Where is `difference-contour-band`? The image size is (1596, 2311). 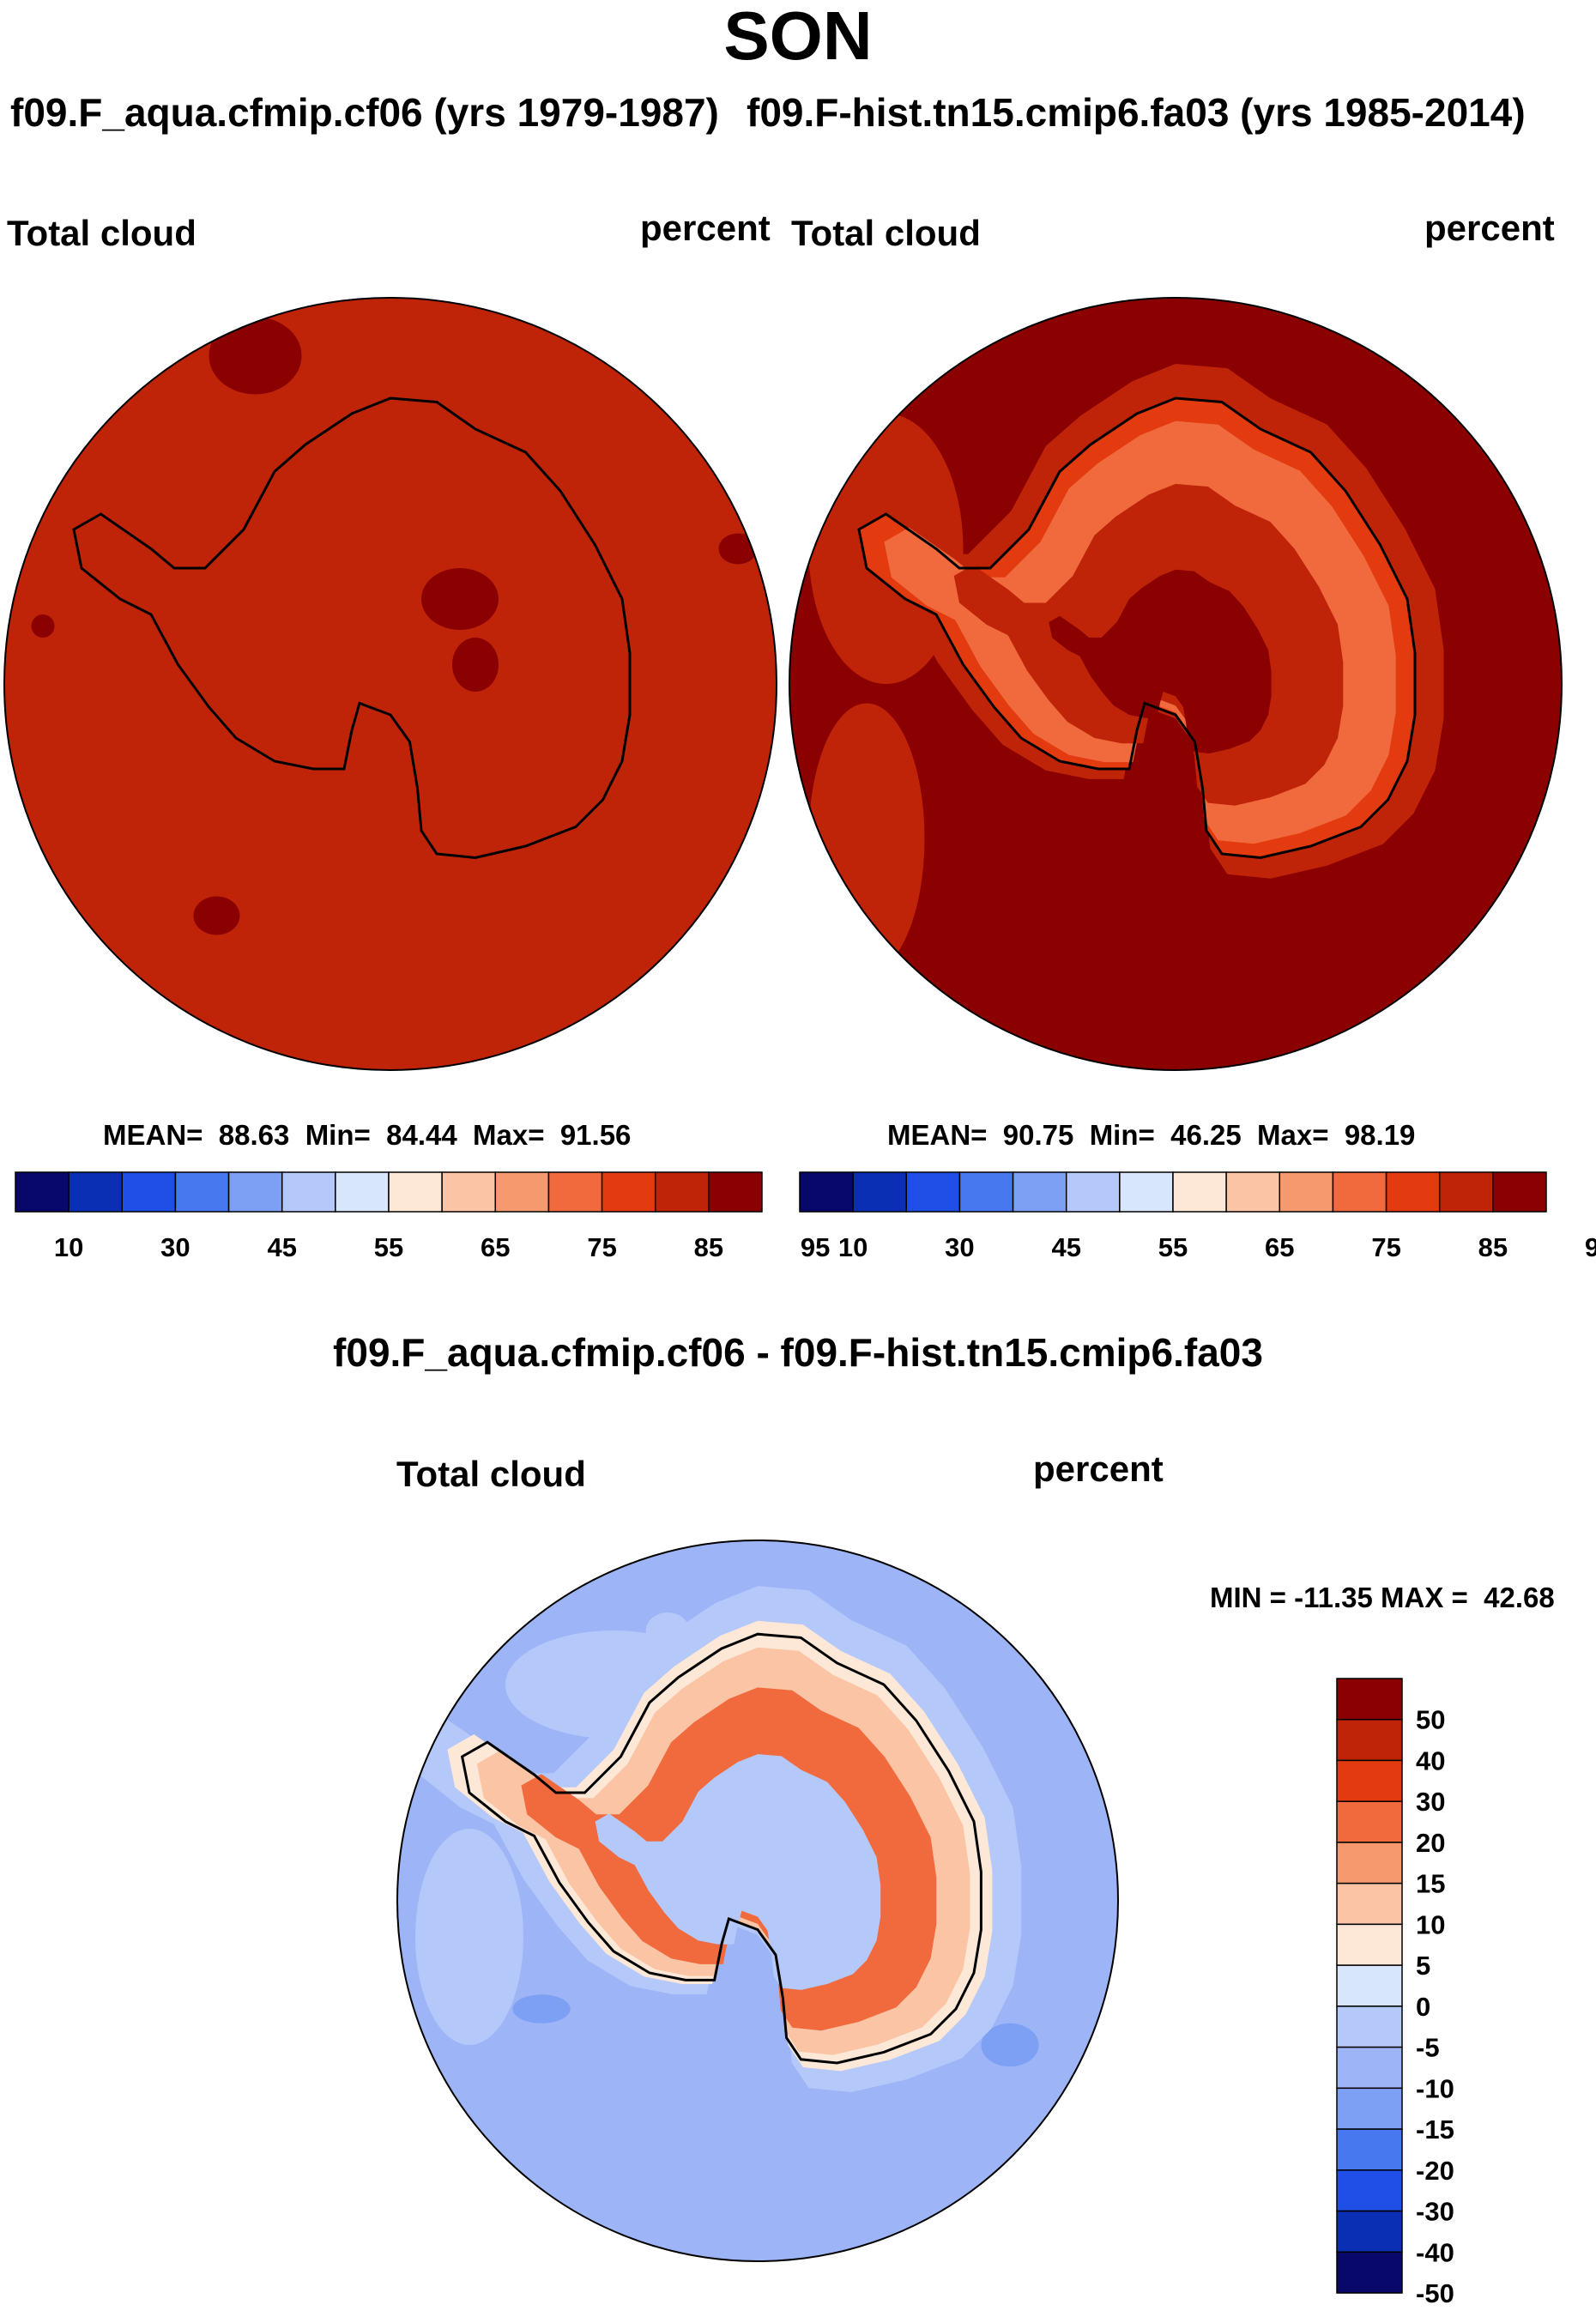 difference-contour-band is located at coordinates (738, 1872).